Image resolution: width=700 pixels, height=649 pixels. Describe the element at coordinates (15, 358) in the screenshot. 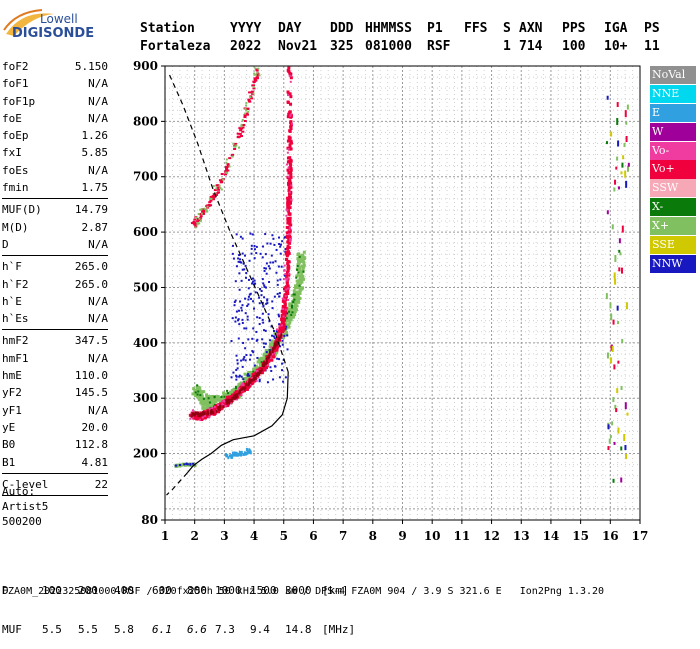

I see `parameter-name: hmF1` at that location.